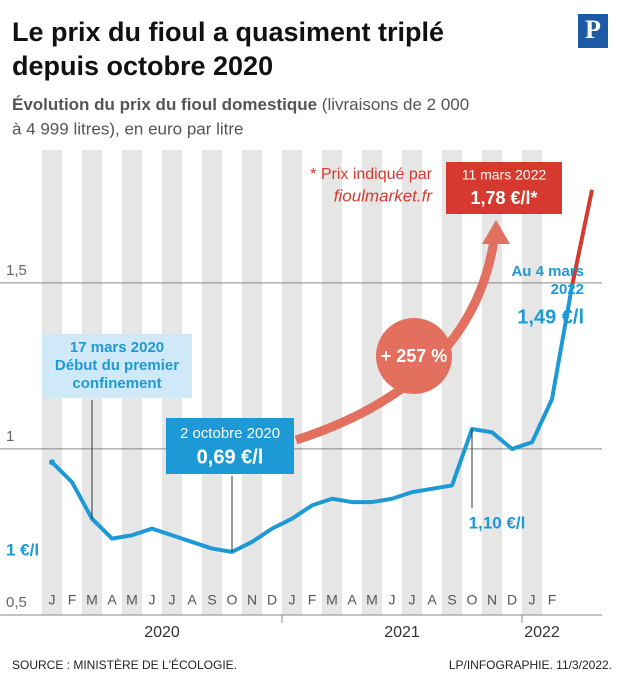 This screenshot has width=622, height=688. Describe the element at coordinates (503, 198) in the screenshot. I see `annotation-text: 1,78 €/l*` at that location.